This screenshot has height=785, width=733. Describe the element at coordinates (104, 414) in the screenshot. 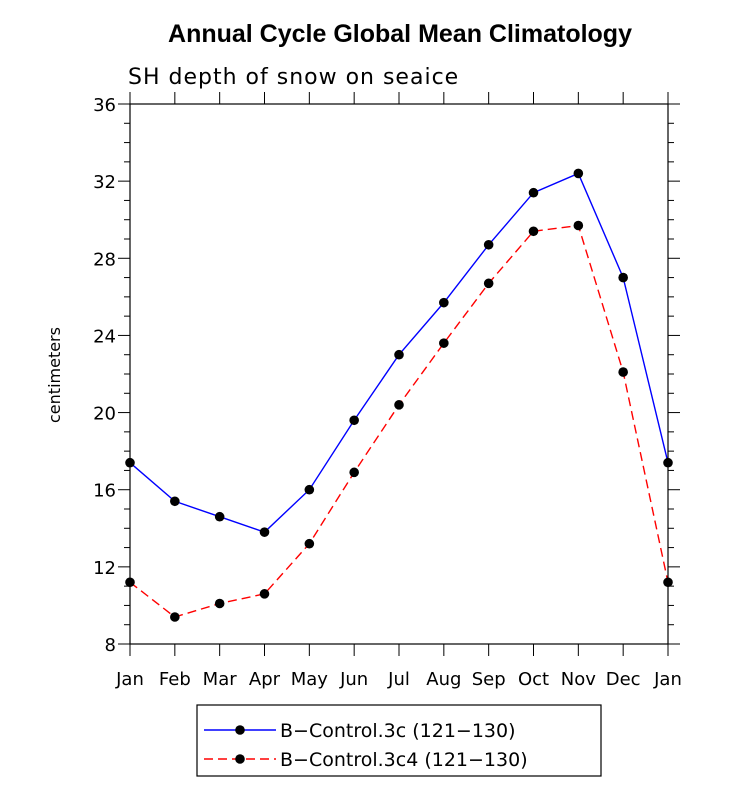

I see `y-tick-label: 20` at that location.